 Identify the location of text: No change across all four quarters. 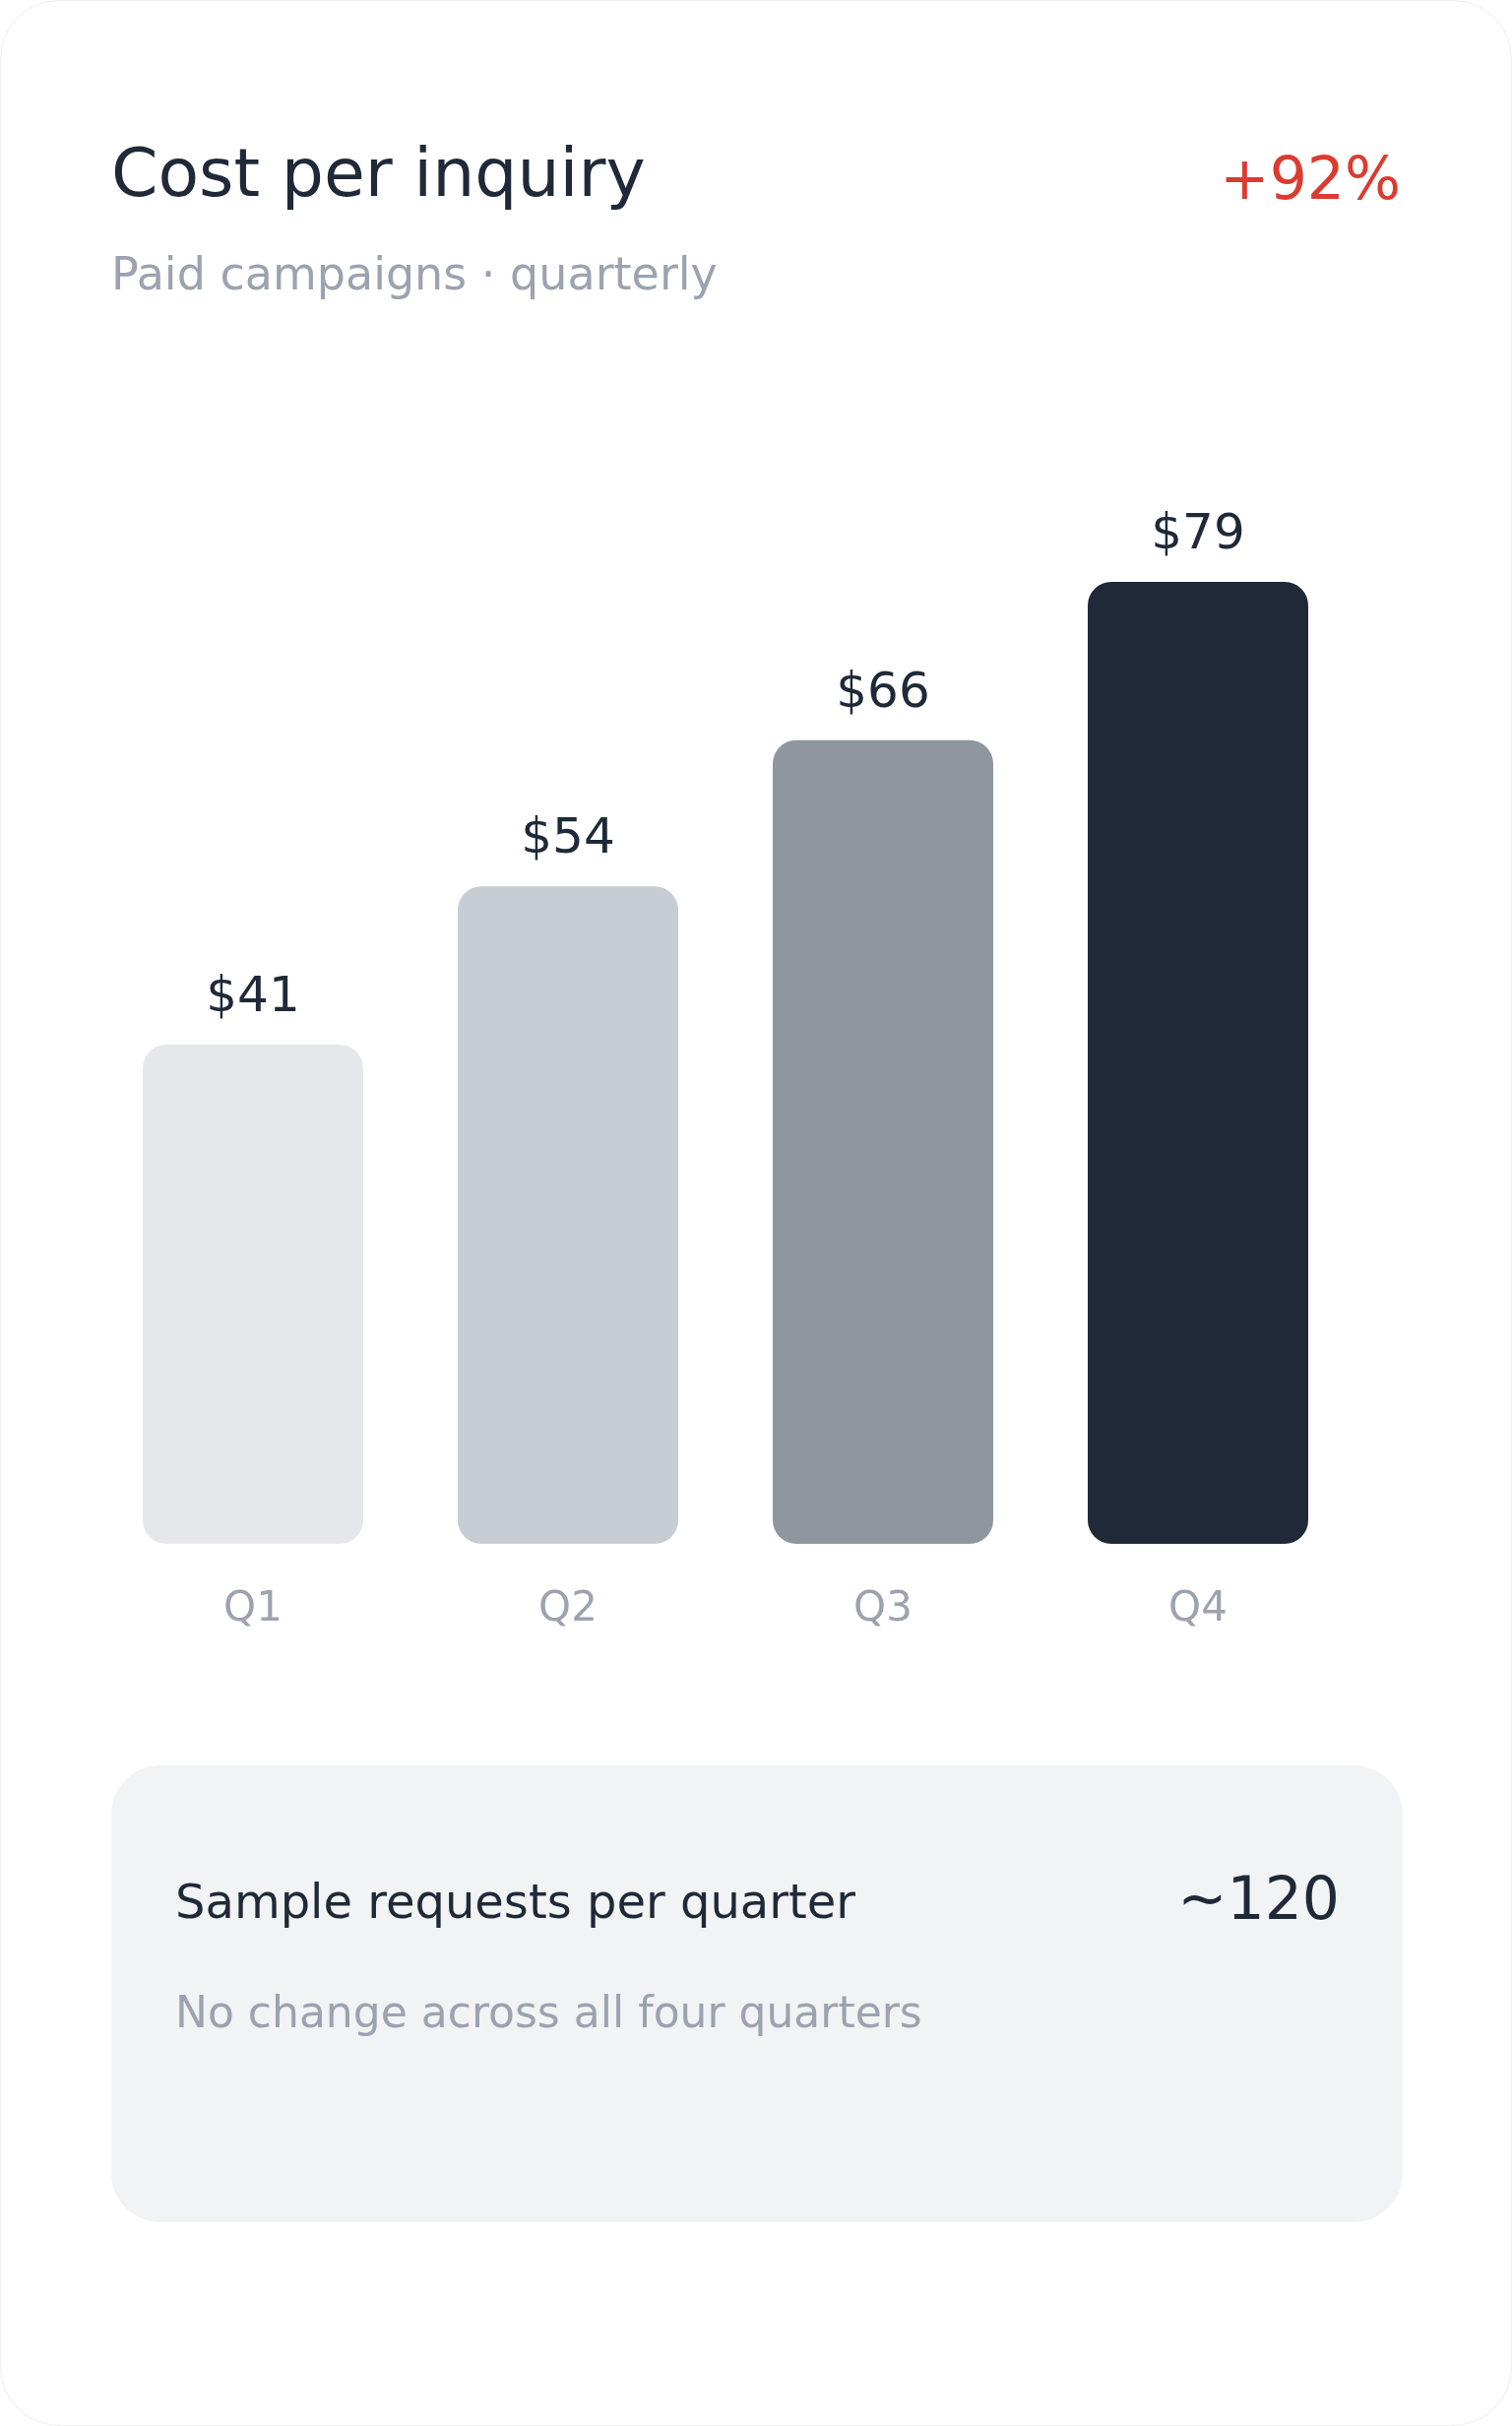
(548, 2012).